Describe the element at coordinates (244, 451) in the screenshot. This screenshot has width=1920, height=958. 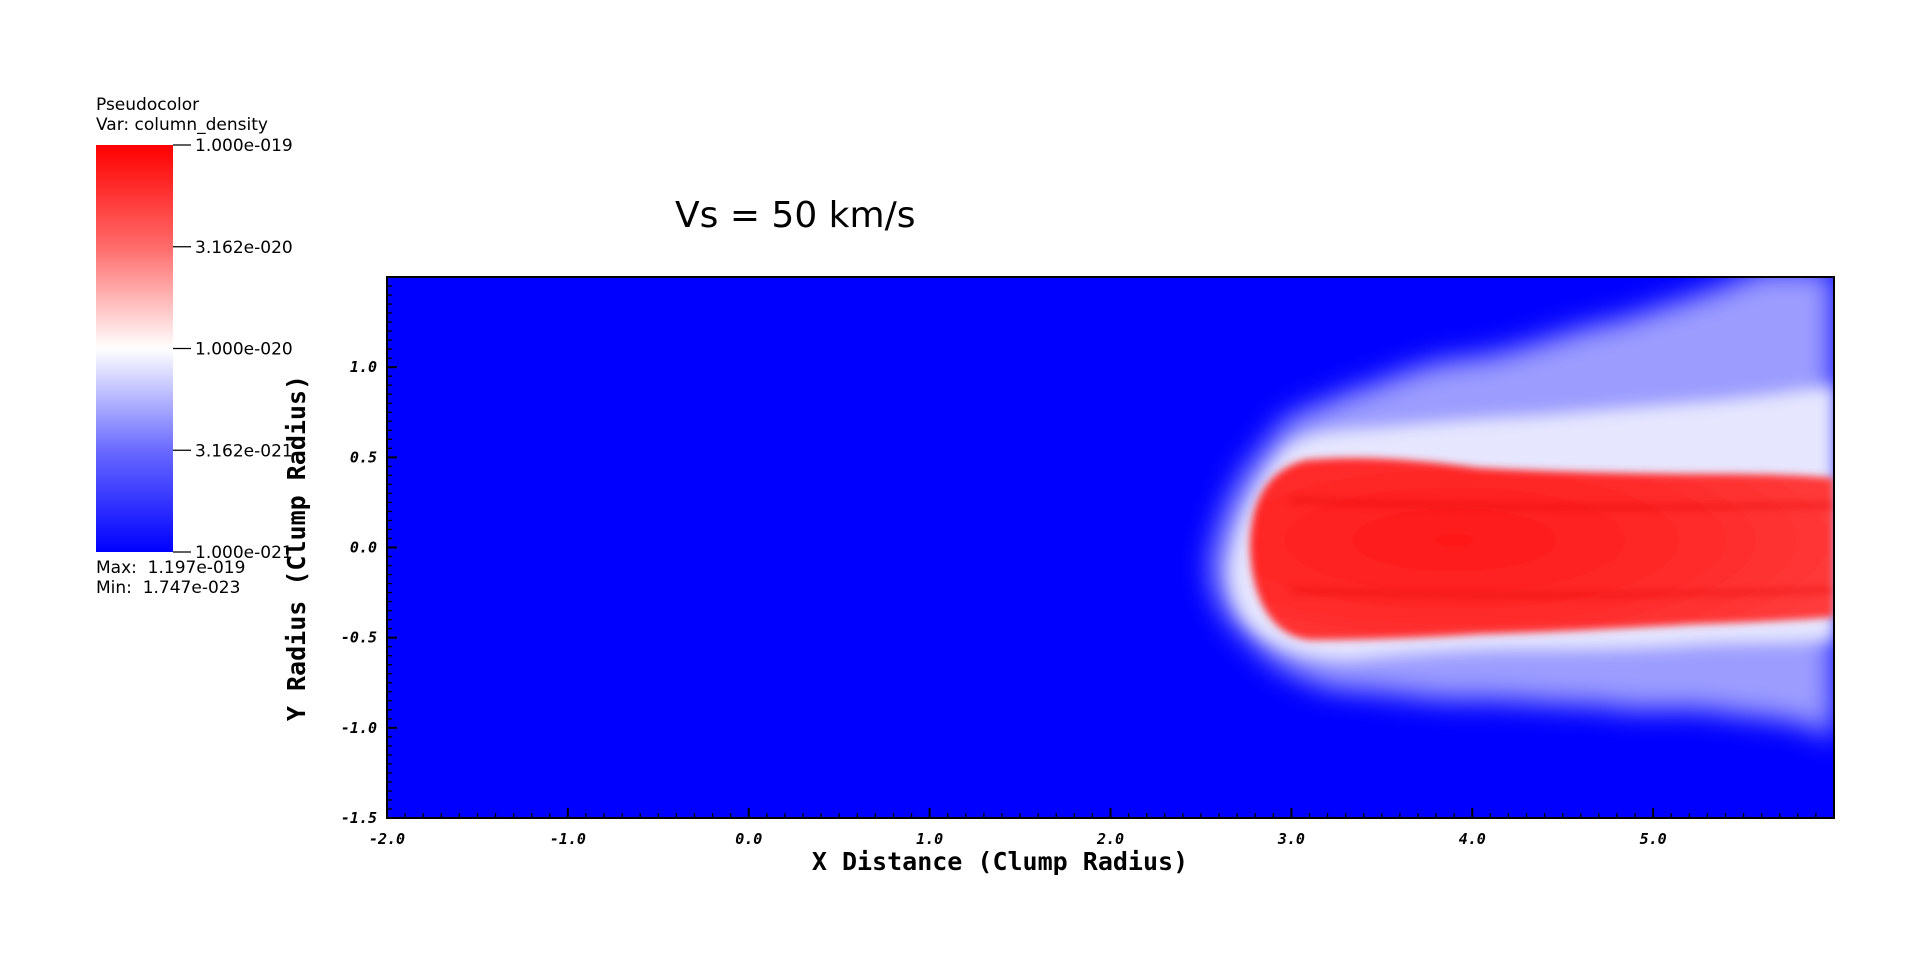
I see `colorbar-tick-label: 3.162e-021` at that location.